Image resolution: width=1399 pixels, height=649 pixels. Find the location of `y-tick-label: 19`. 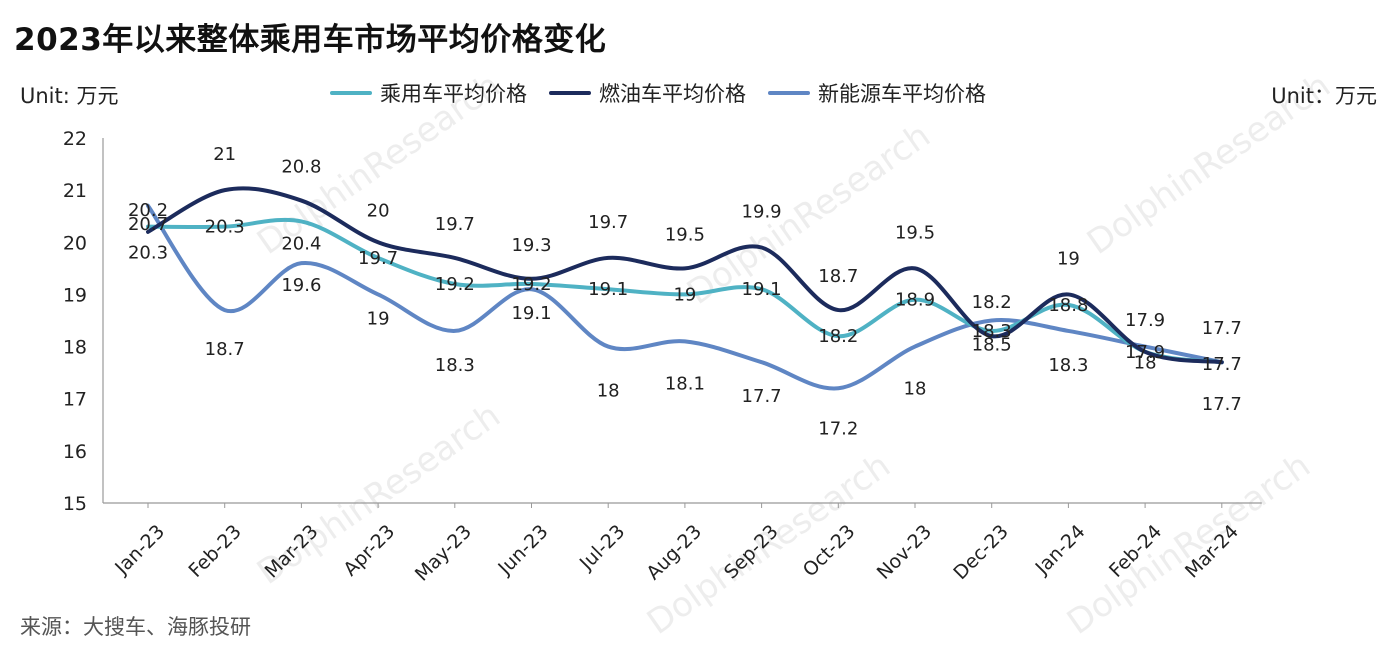

y-tick-label: 19 is located at coordinates (75, 295).